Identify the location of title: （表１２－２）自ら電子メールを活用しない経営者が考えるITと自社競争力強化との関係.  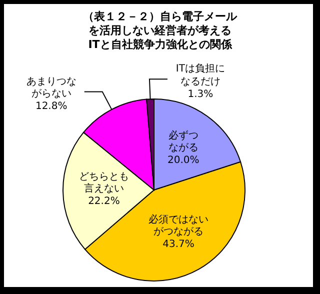
(160, 31).